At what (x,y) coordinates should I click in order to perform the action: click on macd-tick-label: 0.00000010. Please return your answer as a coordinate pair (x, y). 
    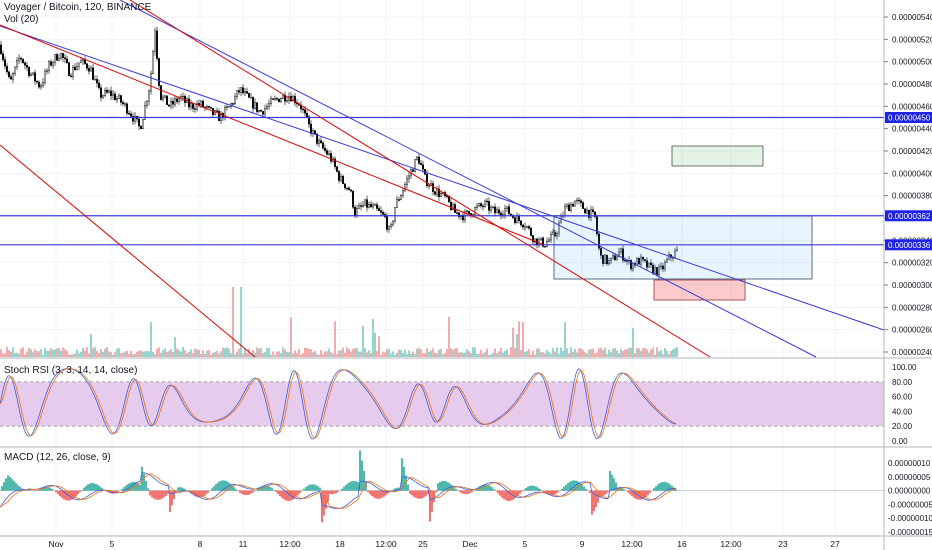
    Looking at the image, I should click on (909, 463).